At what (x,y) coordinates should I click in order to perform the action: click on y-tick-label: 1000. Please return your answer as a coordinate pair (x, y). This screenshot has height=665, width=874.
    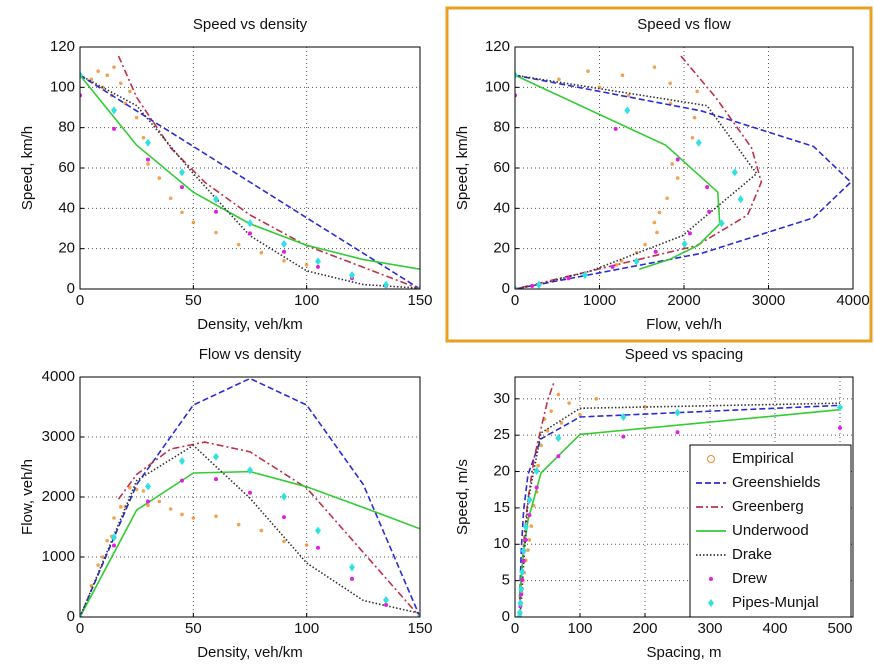
    Looking at the image, I should click on (58, 556).